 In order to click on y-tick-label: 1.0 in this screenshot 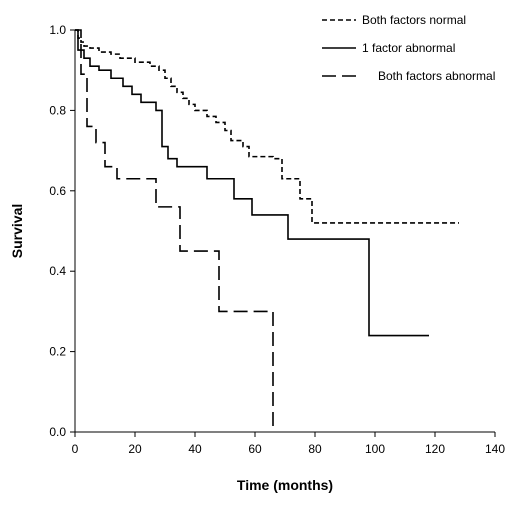, I will do `click(57, 30)`.